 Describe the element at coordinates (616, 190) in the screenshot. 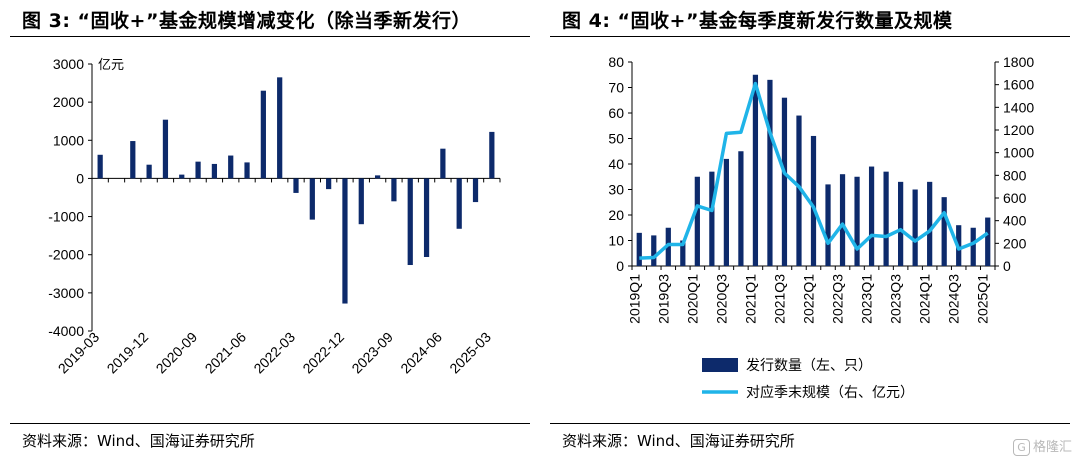

I see `left-y-tick-label: 30` at that location.